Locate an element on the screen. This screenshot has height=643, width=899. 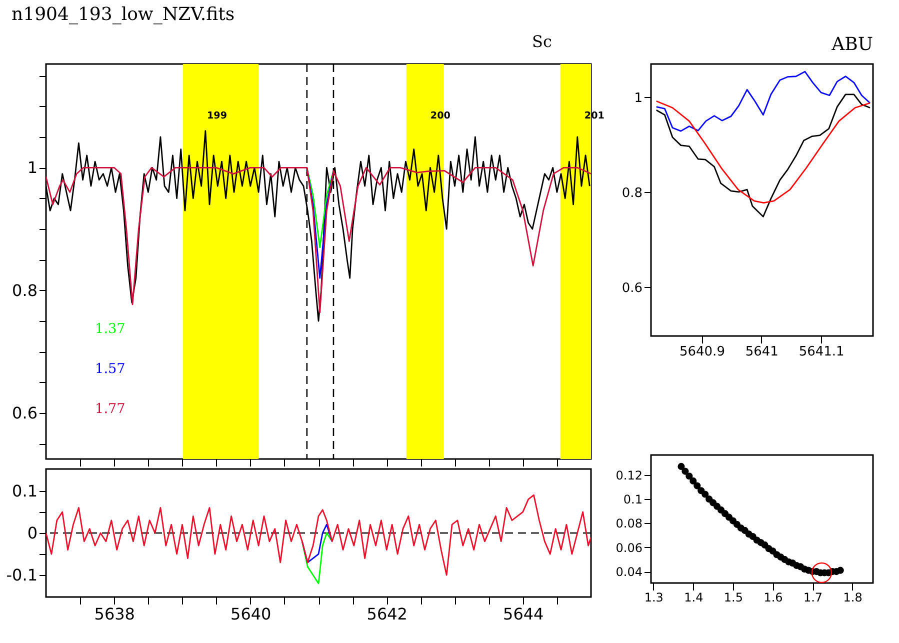
y-tick-label: 0.08 is located at coordinates (629, 523).